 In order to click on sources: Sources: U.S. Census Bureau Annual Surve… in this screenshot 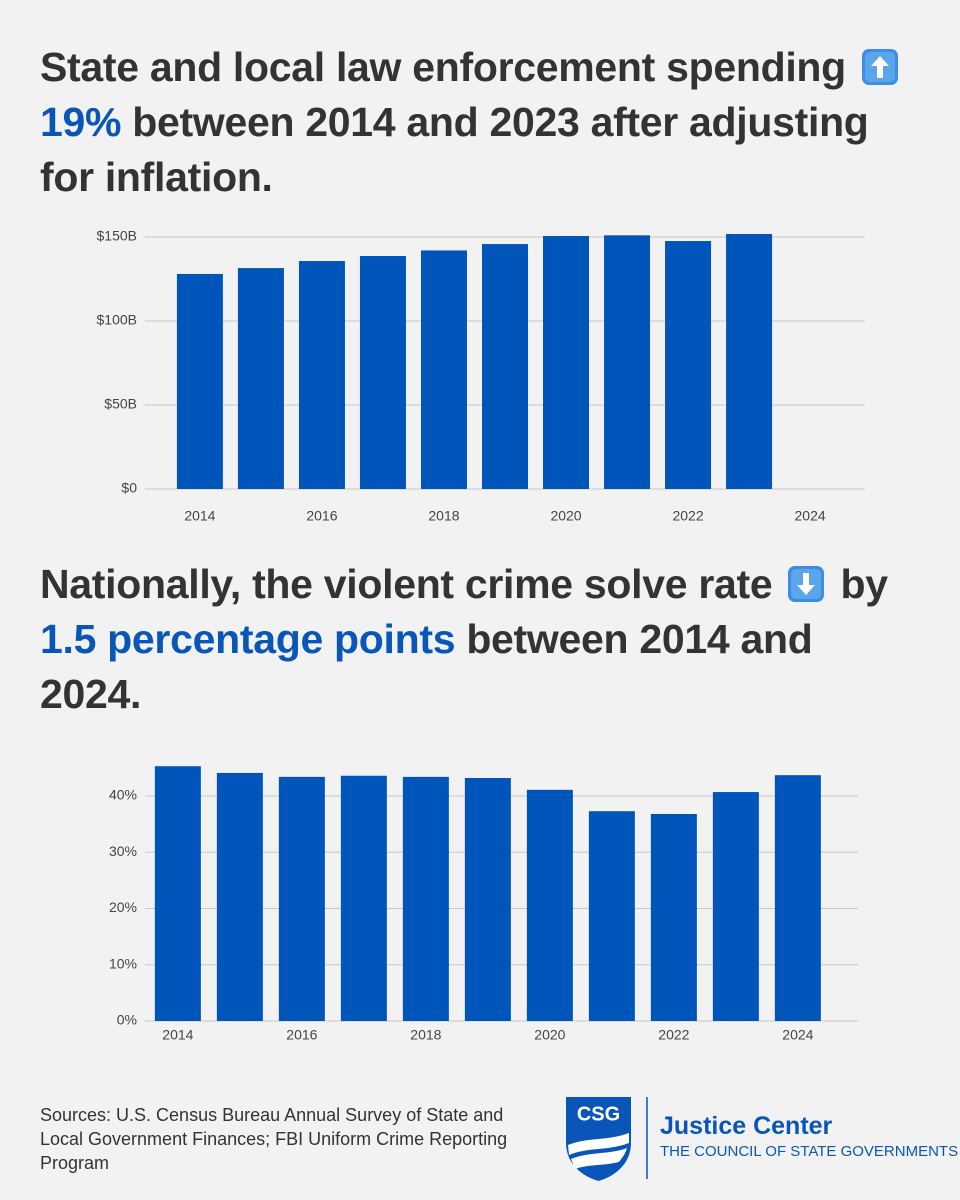, I will do `click(274, 1139)`.